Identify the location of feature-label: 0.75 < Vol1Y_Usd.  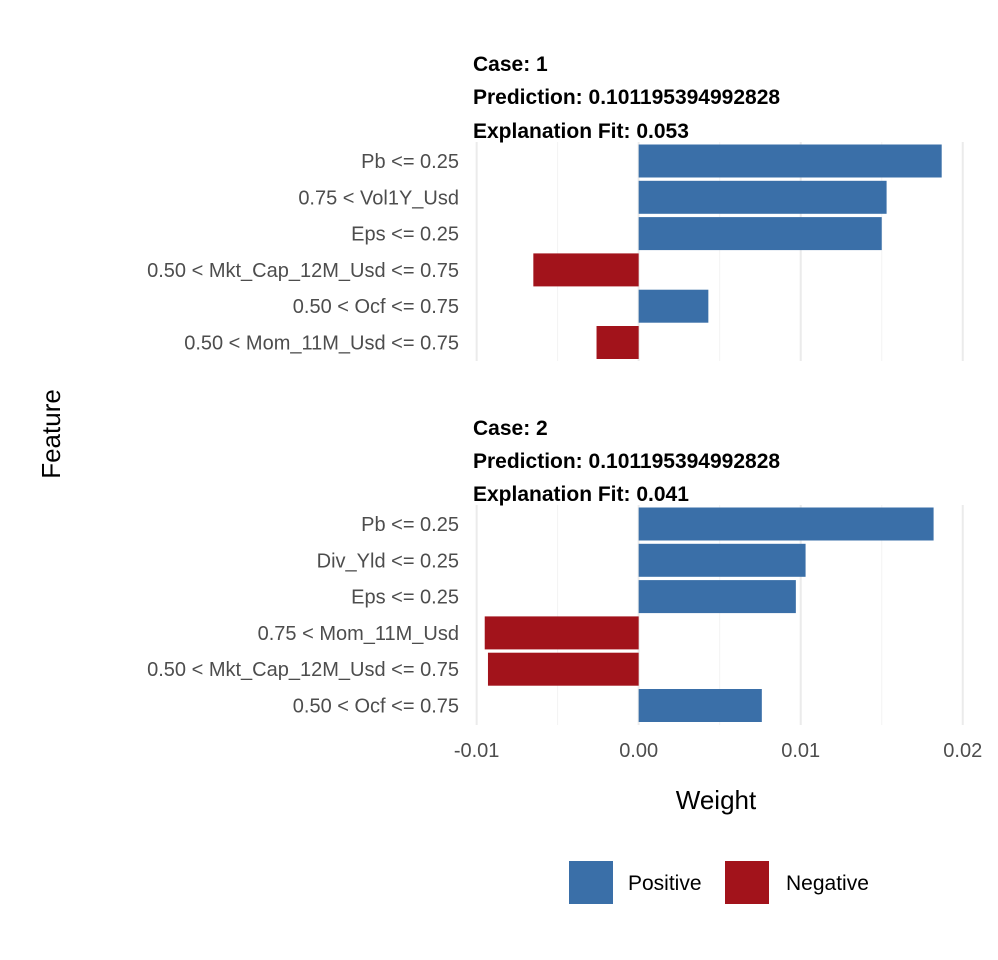
(378, 198).